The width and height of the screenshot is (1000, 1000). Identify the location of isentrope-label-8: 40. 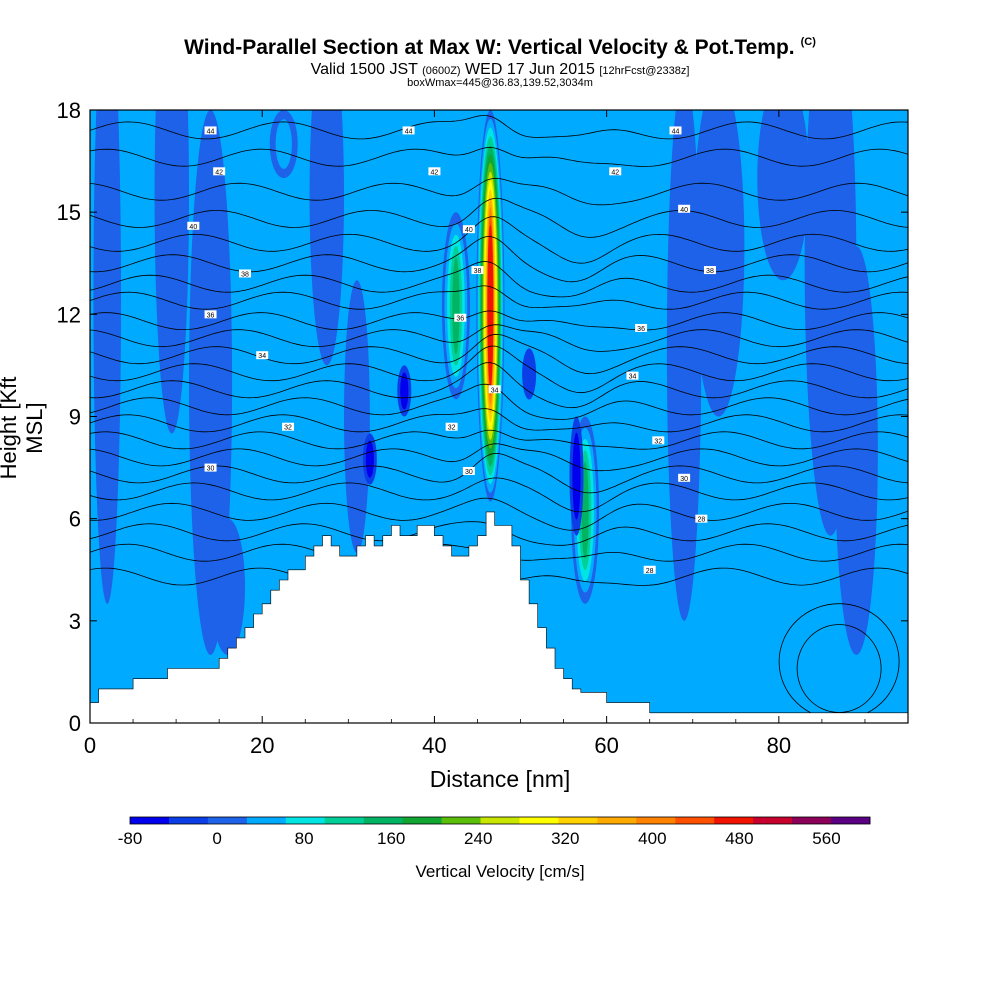
(469, 230).